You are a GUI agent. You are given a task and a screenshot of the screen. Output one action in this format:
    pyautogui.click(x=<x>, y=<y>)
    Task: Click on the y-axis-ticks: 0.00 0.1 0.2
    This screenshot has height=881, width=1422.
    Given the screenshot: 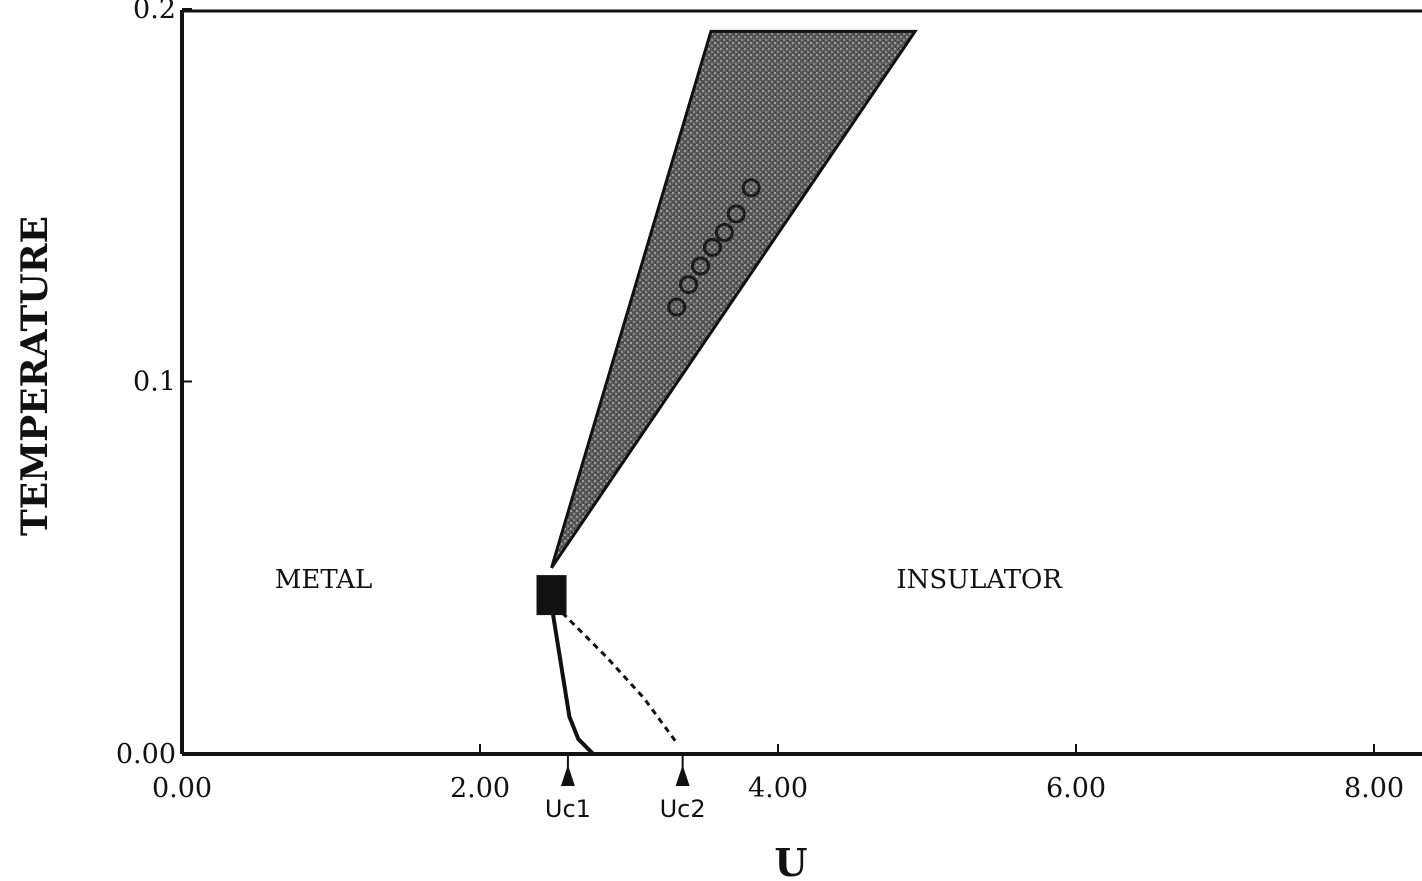 What is the action you would take?
    pyautogui.click(x=154, y=385)
    